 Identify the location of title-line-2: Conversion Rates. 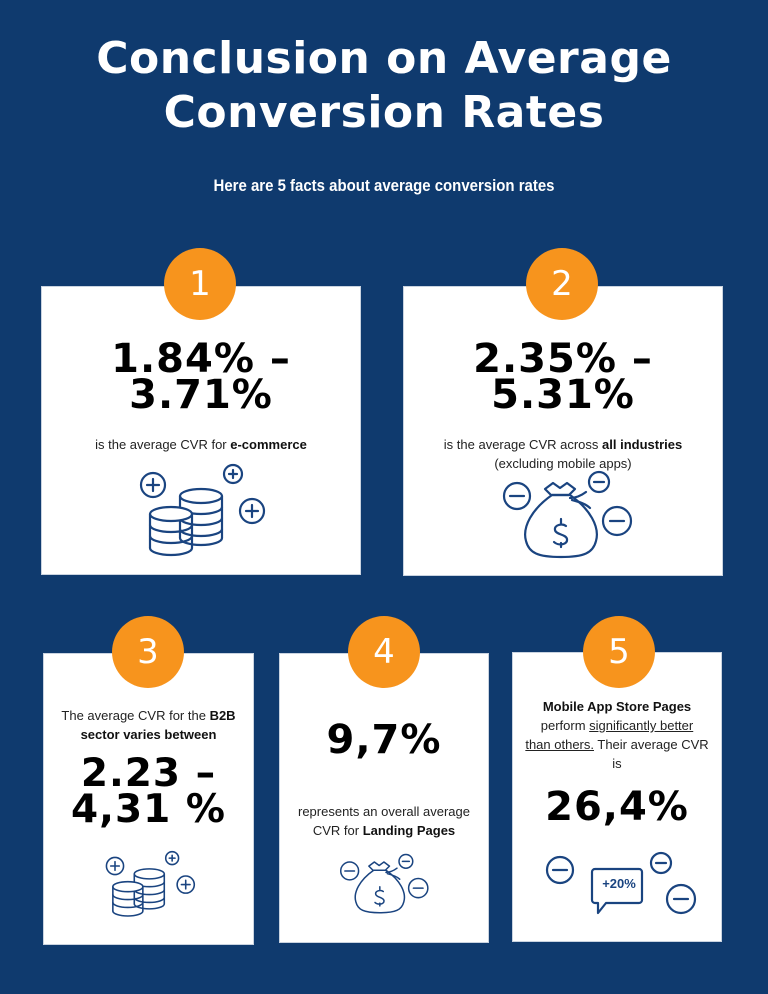
(384, 112).